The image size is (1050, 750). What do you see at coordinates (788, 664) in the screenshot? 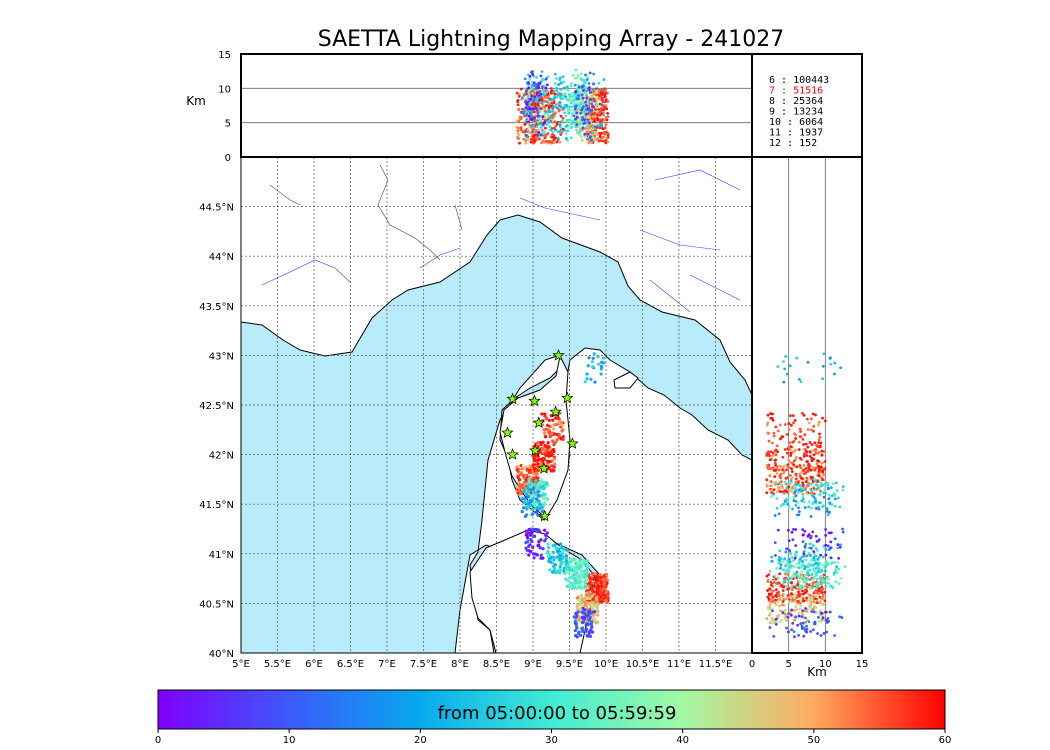
I see `altitude-lat-tick-label: 5` at bounding box center [788, 664].